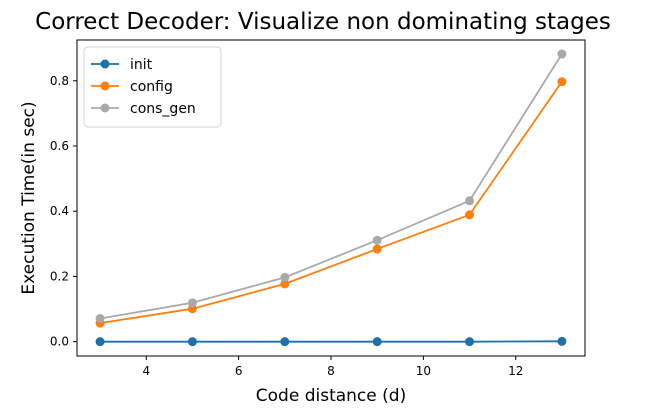 Image resolution: width=647 pixels, height=419 pixels. Describe the element at coordinates (59, 276) in the screenshot. I see `y-tick-label: 0.2` at that location.